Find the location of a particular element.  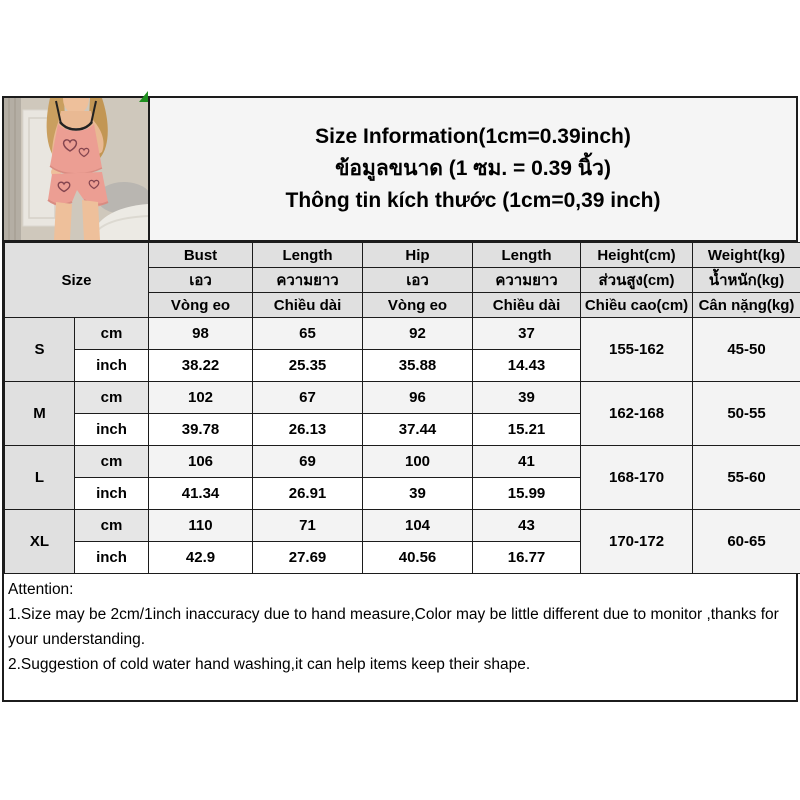

hip-inch-l: 39 is located at coordinates (418, 493).